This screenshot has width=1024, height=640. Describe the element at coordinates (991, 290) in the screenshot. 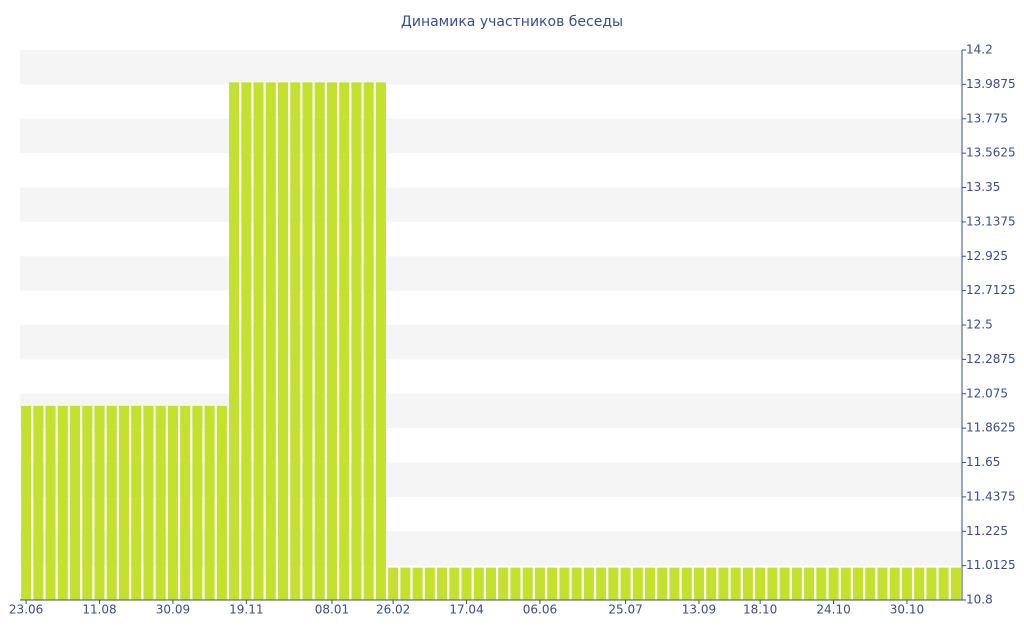

I see `y-tick-label: 12.7125` at that location.